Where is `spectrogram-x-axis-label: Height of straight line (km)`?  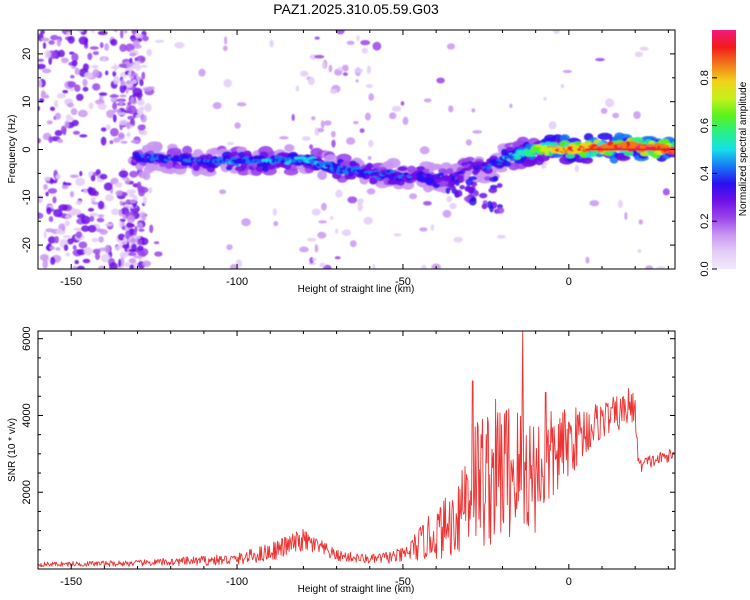 spectrogram-x-axis-label: Height of straight line (km) is located at coordinates (356, 289).